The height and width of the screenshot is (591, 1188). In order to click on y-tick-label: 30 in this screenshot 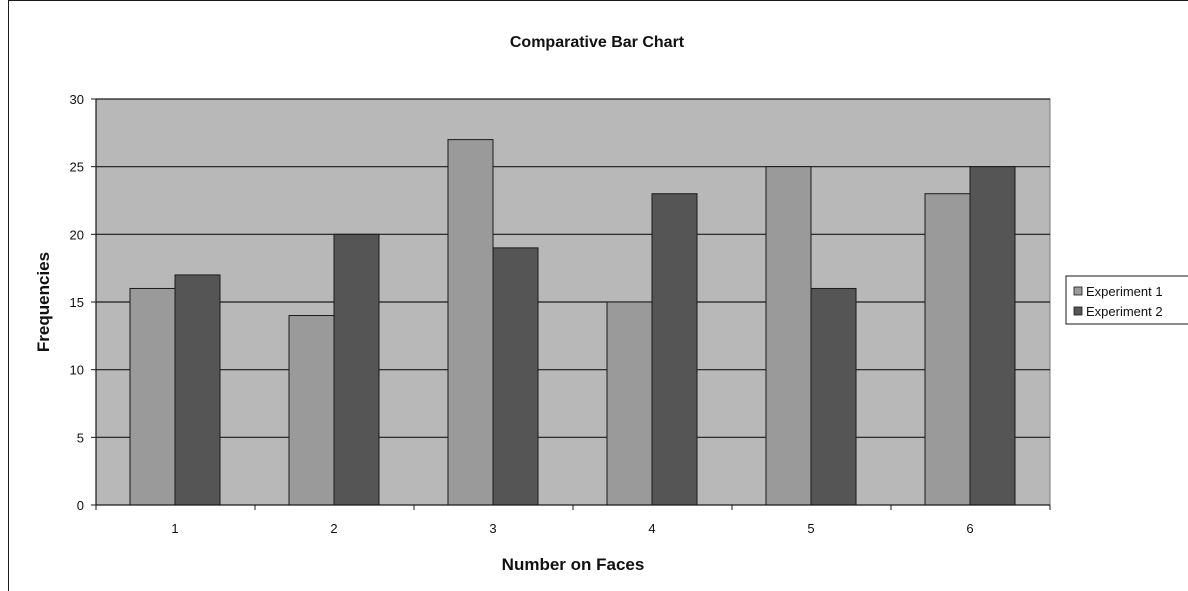, I will do `click(77, 99)`.